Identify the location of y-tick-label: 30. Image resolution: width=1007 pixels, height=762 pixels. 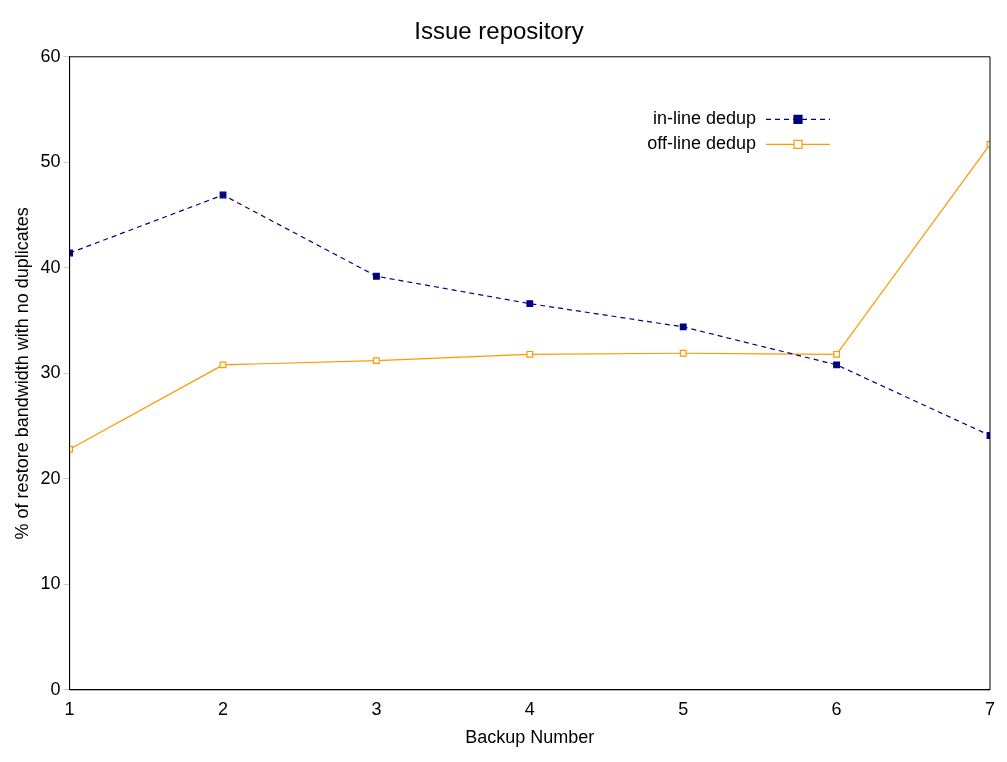
(50, 372).